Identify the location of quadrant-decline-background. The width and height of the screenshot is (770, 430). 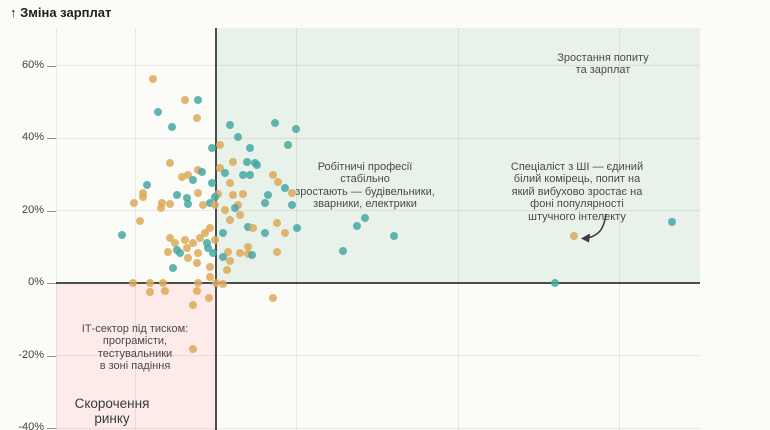
(136, 357).